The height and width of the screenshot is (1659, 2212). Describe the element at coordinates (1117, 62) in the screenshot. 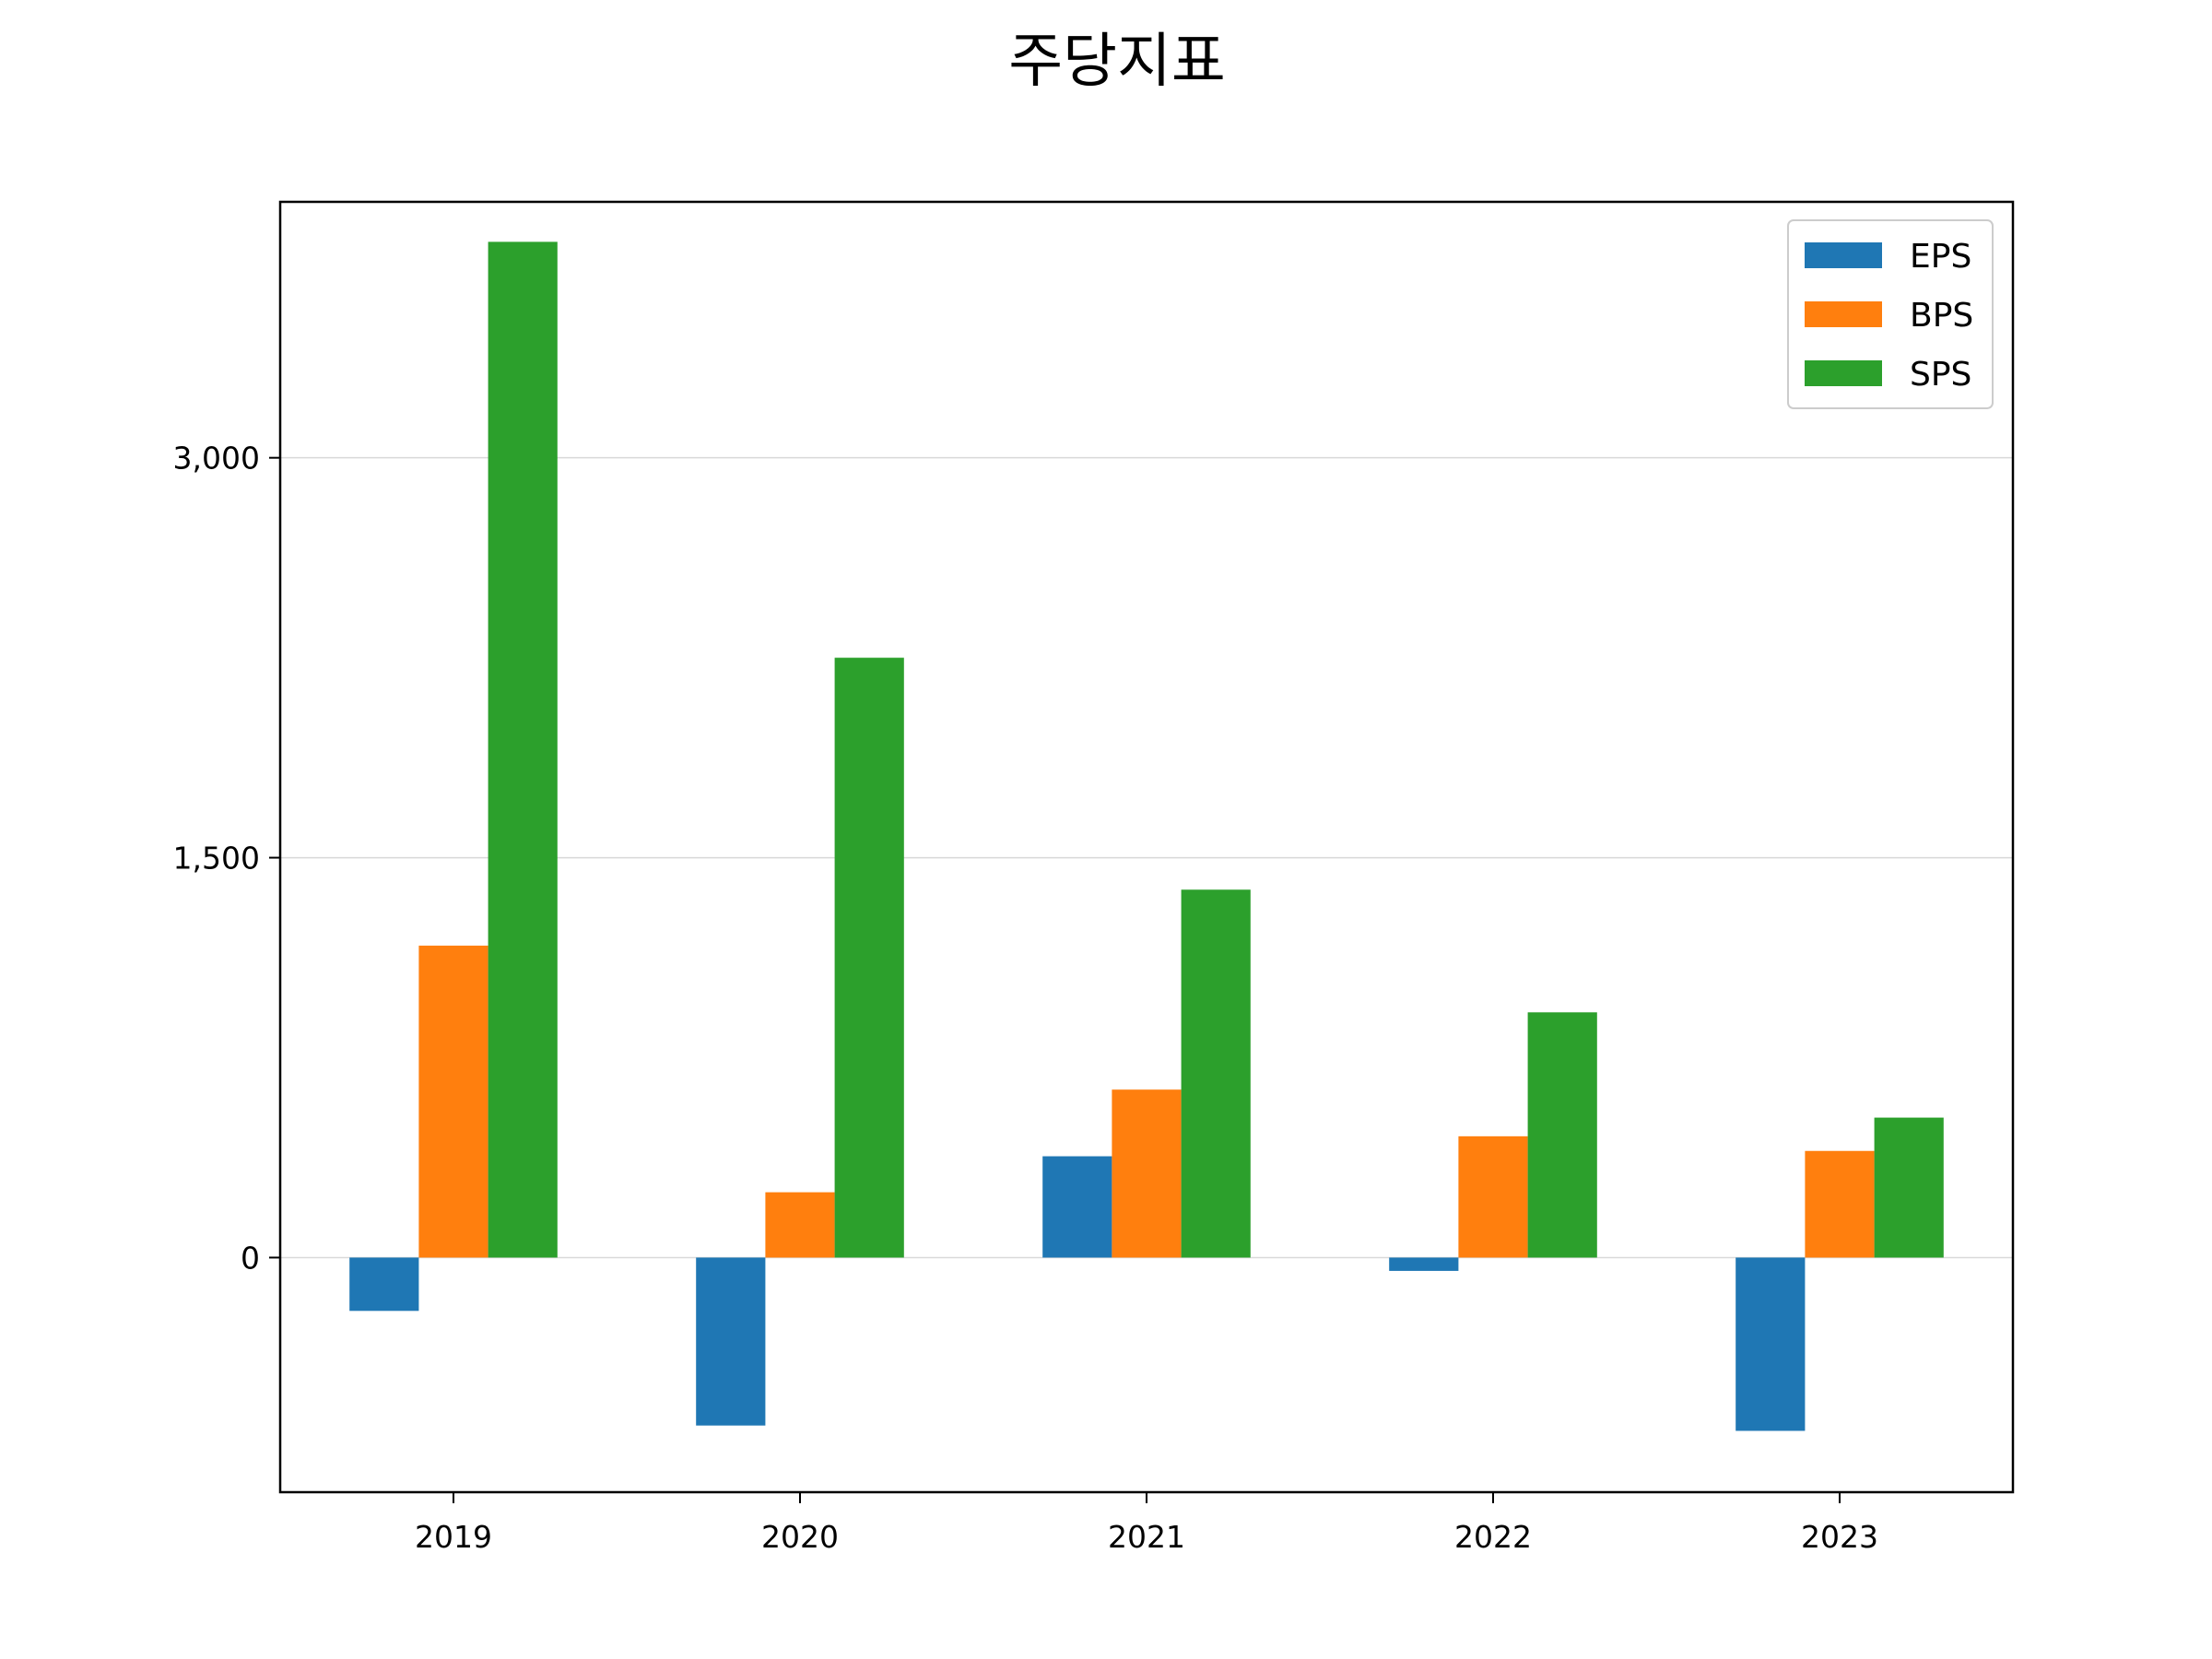

I see `chart-title: 주당지표` at that location.